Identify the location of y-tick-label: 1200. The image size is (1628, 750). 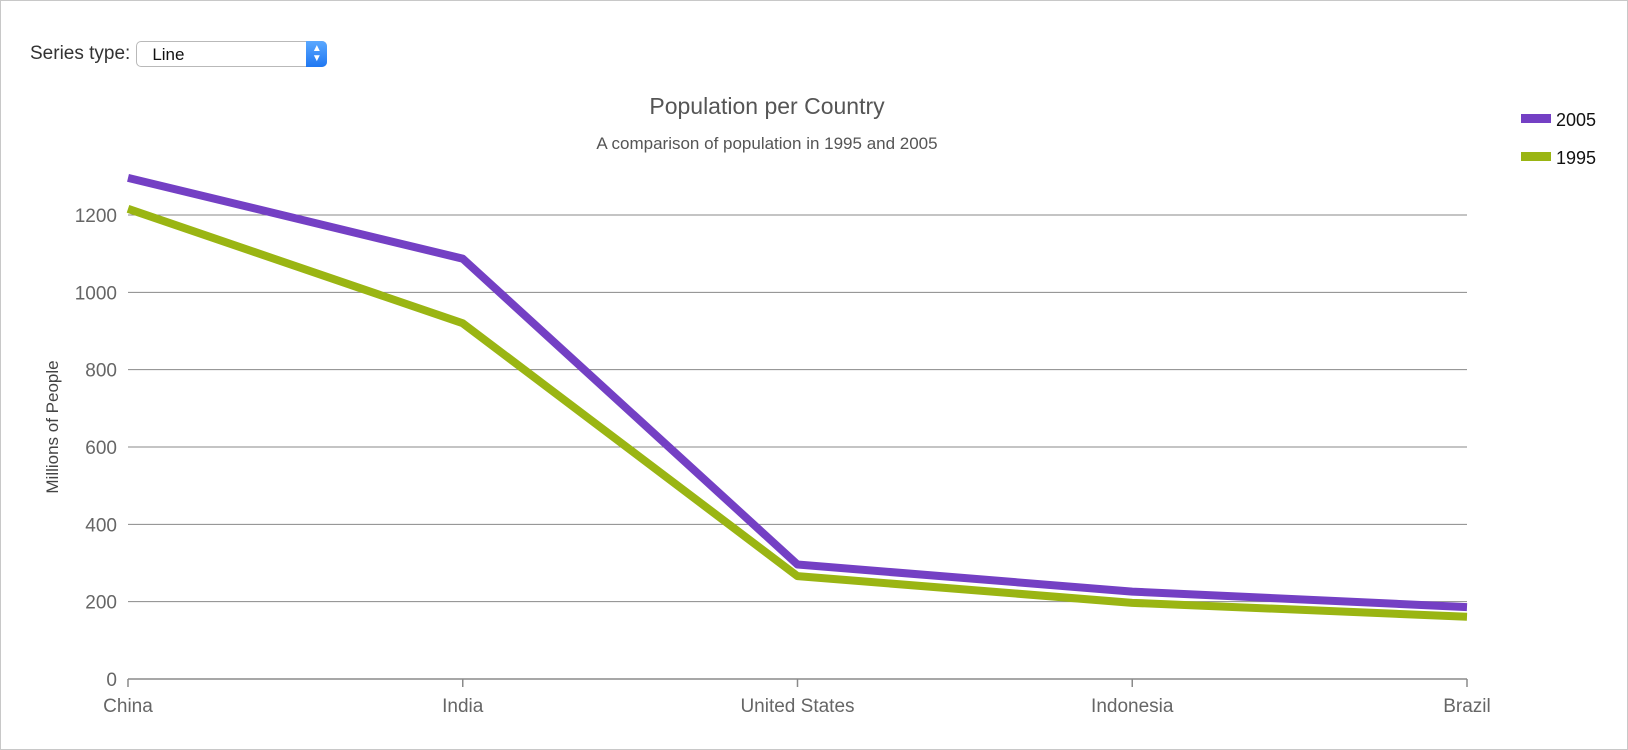
(96, 216).